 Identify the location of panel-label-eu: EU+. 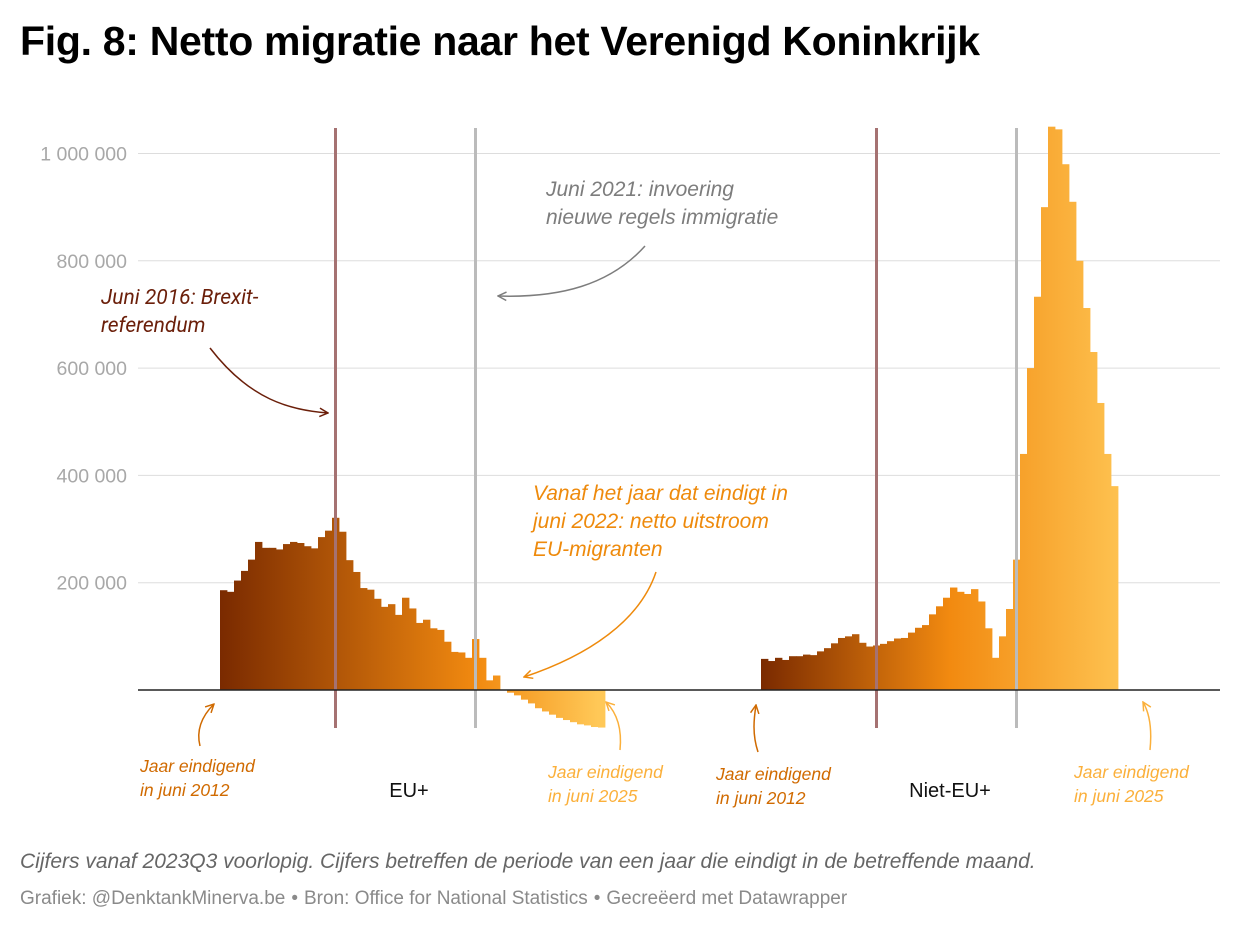
(408, 791).